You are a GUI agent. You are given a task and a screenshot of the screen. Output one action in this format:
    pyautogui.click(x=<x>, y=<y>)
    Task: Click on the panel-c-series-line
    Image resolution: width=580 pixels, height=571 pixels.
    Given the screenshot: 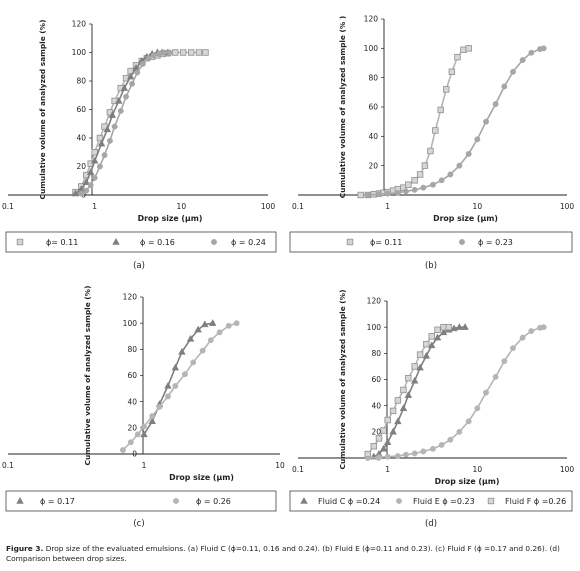 What is the action you would take?
    pyautogui.click(x=179, y=386)
    